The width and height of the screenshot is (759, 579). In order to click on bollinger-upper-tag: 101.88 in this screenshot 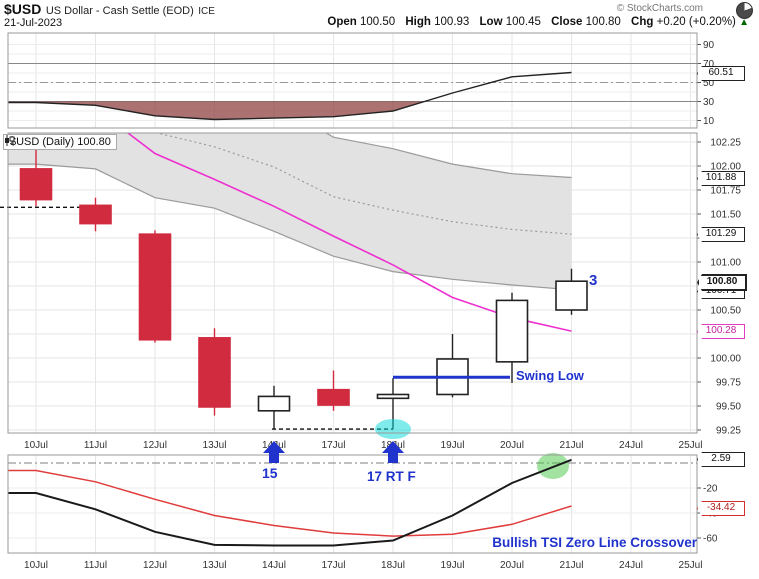, I will do `click(721, 178)`.